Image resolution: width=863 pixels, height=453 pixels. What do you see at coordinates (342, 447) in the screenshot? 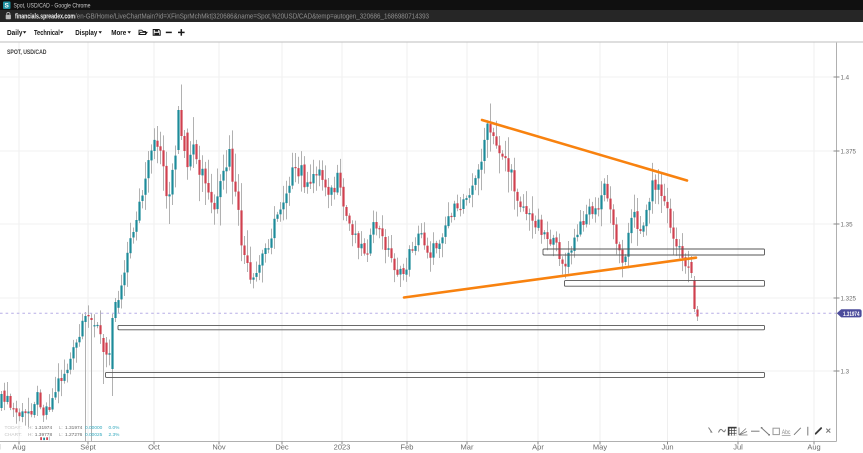
I see `svg-text: 2023` at bounding box center [342, 447].